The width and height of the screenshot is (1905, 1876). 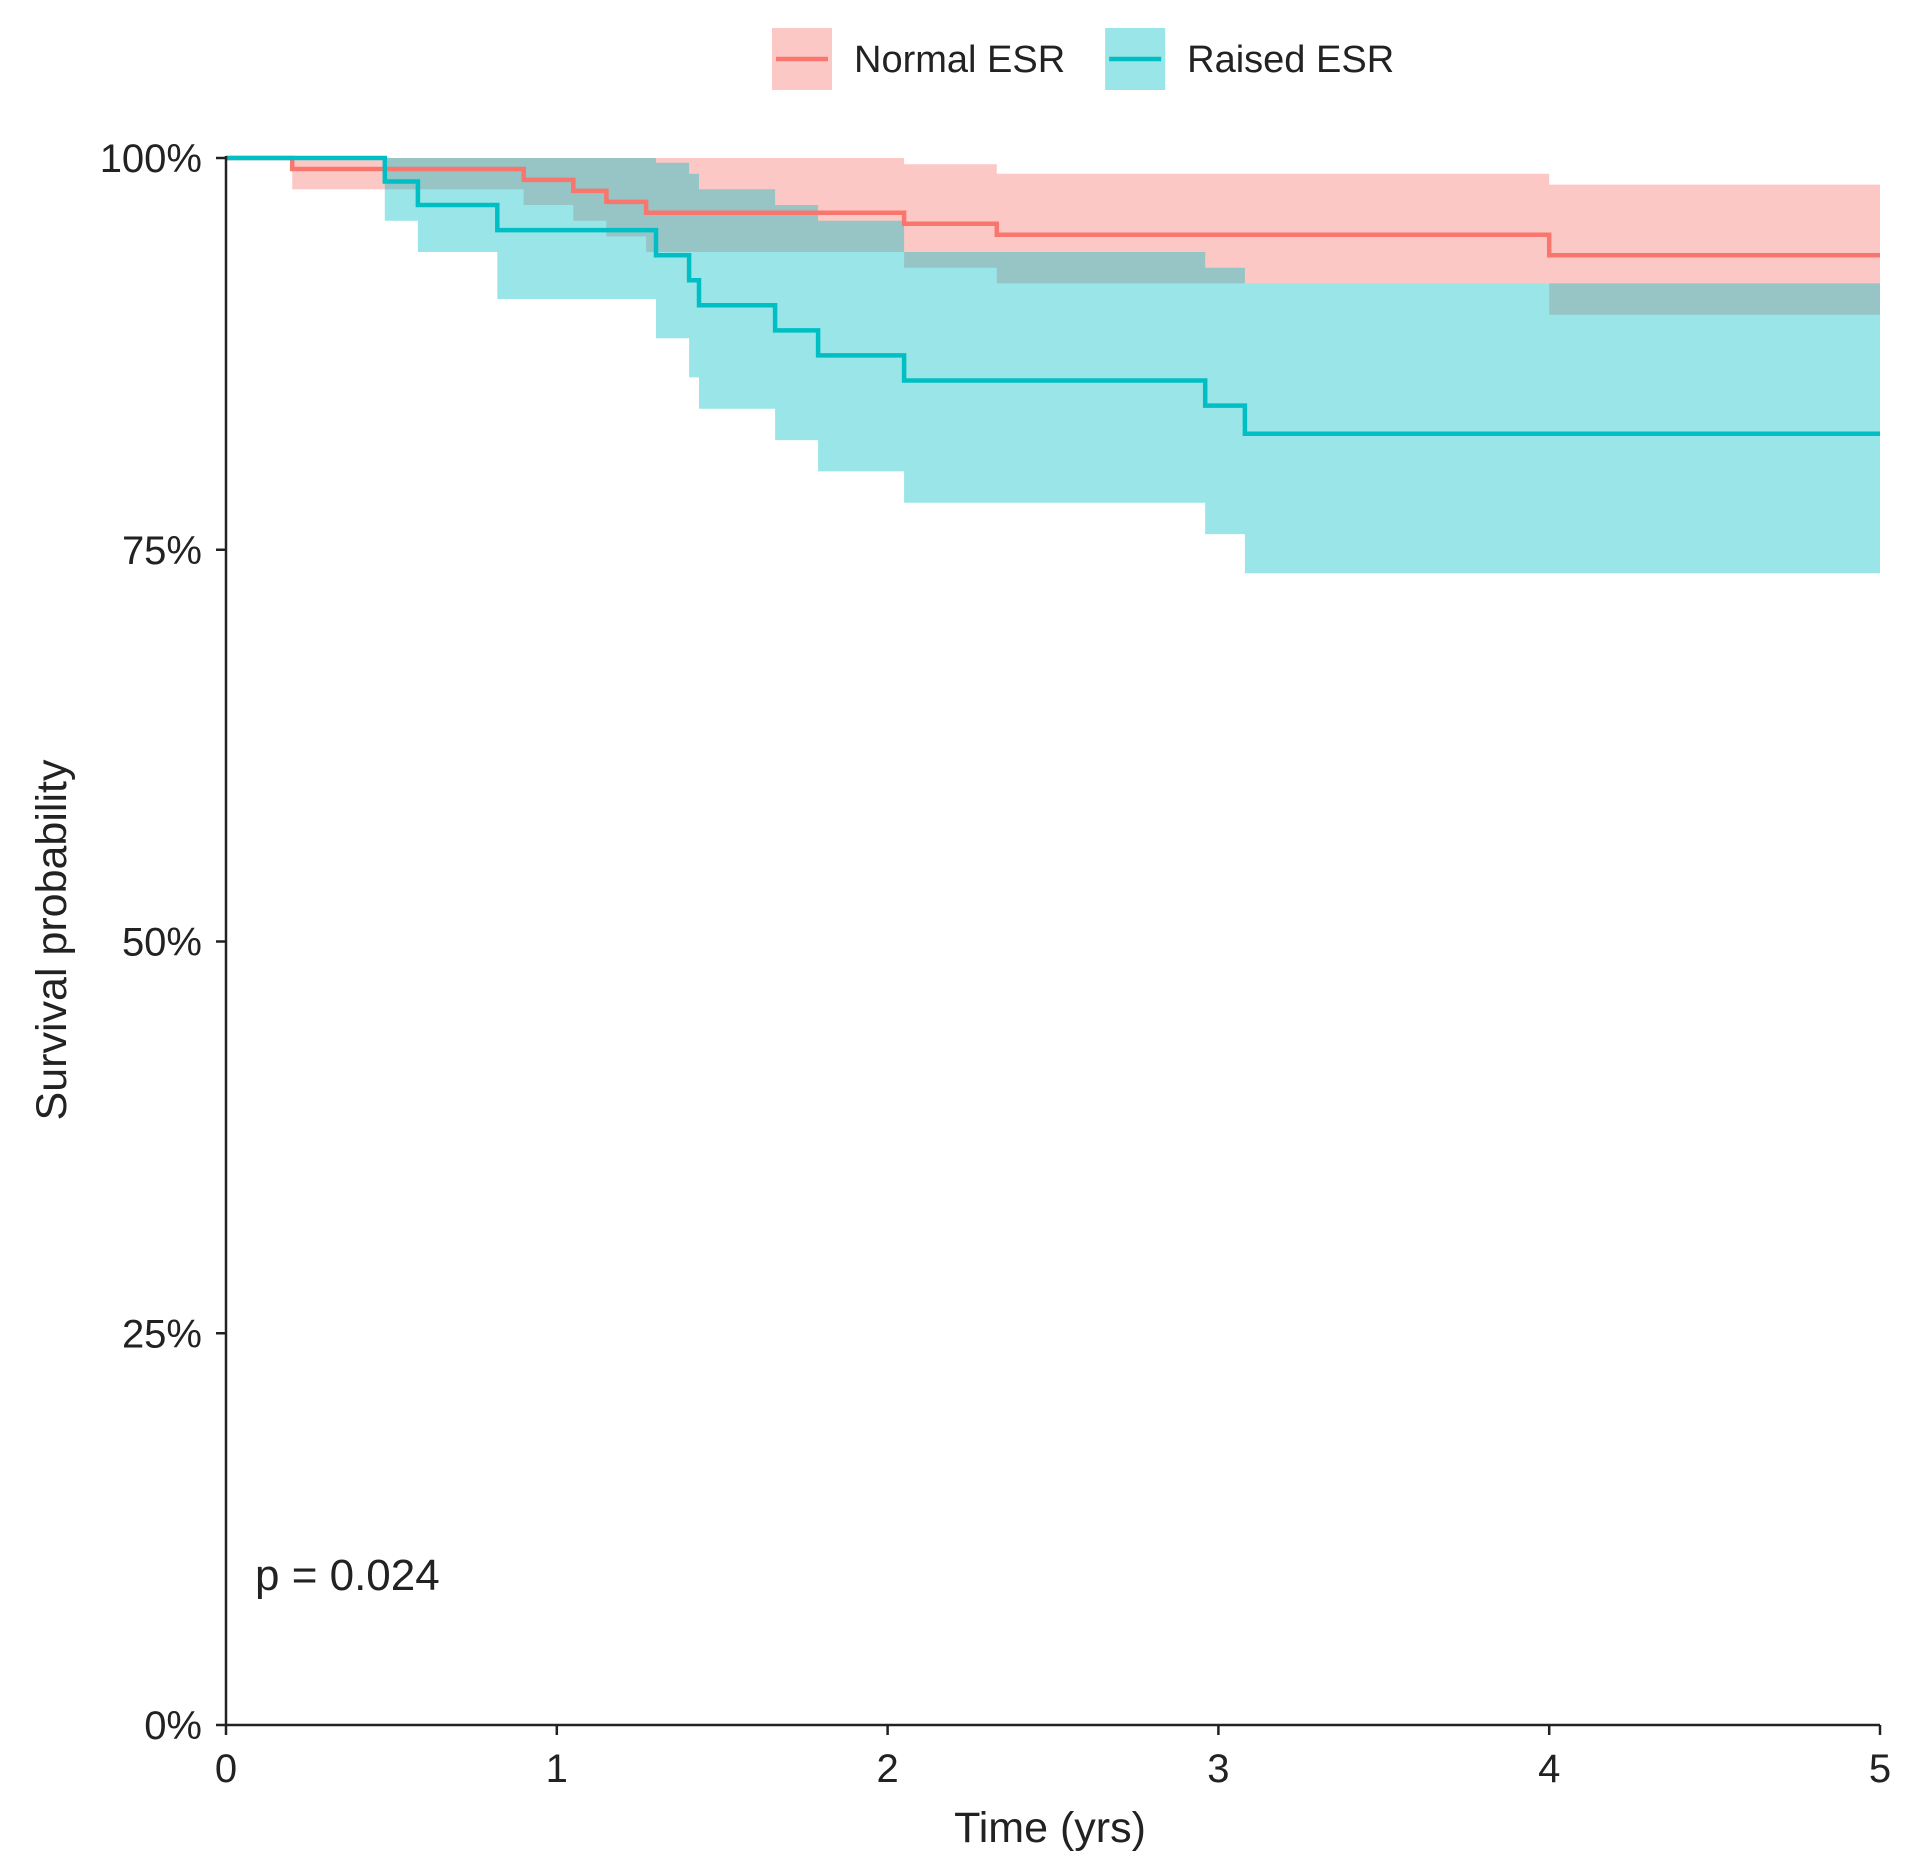 What do you see at coordinates (887, 1769) in the screenshot?
I see `x-tick-label: 2` at bounding box center [887, 1769].